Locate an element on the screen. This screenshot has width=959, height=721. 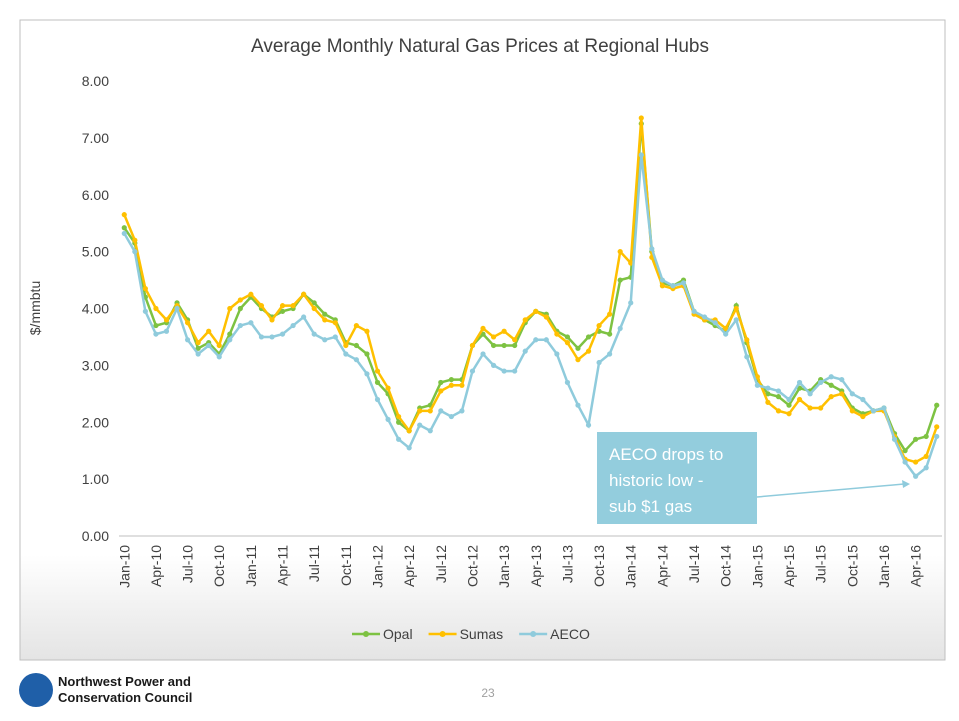
legend-marker is located at coordinates (442, 634).